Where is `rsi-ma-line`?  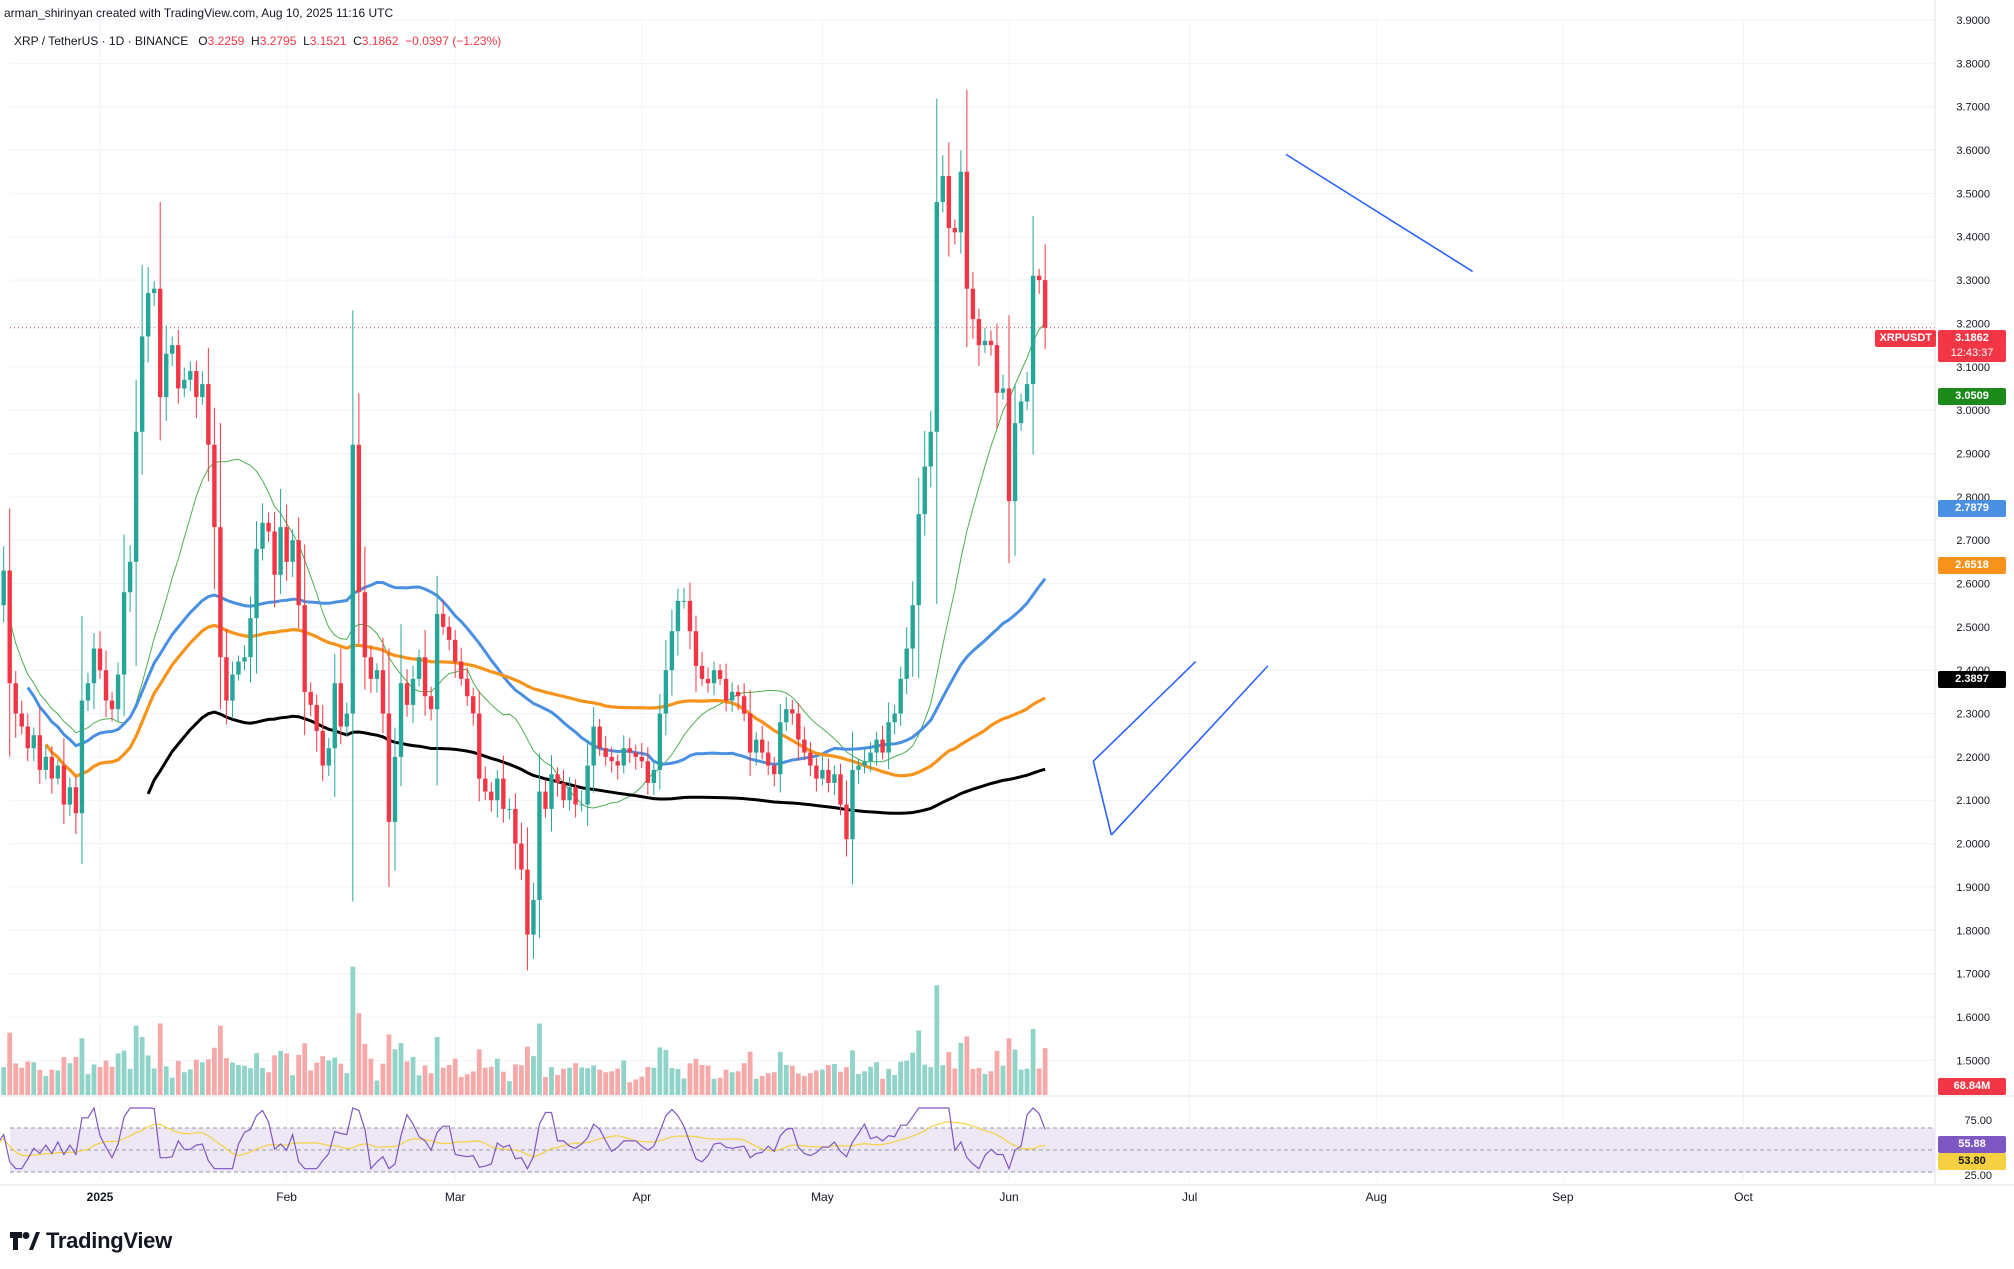 rsi-ma-line is located at coordinates (523, 1139).